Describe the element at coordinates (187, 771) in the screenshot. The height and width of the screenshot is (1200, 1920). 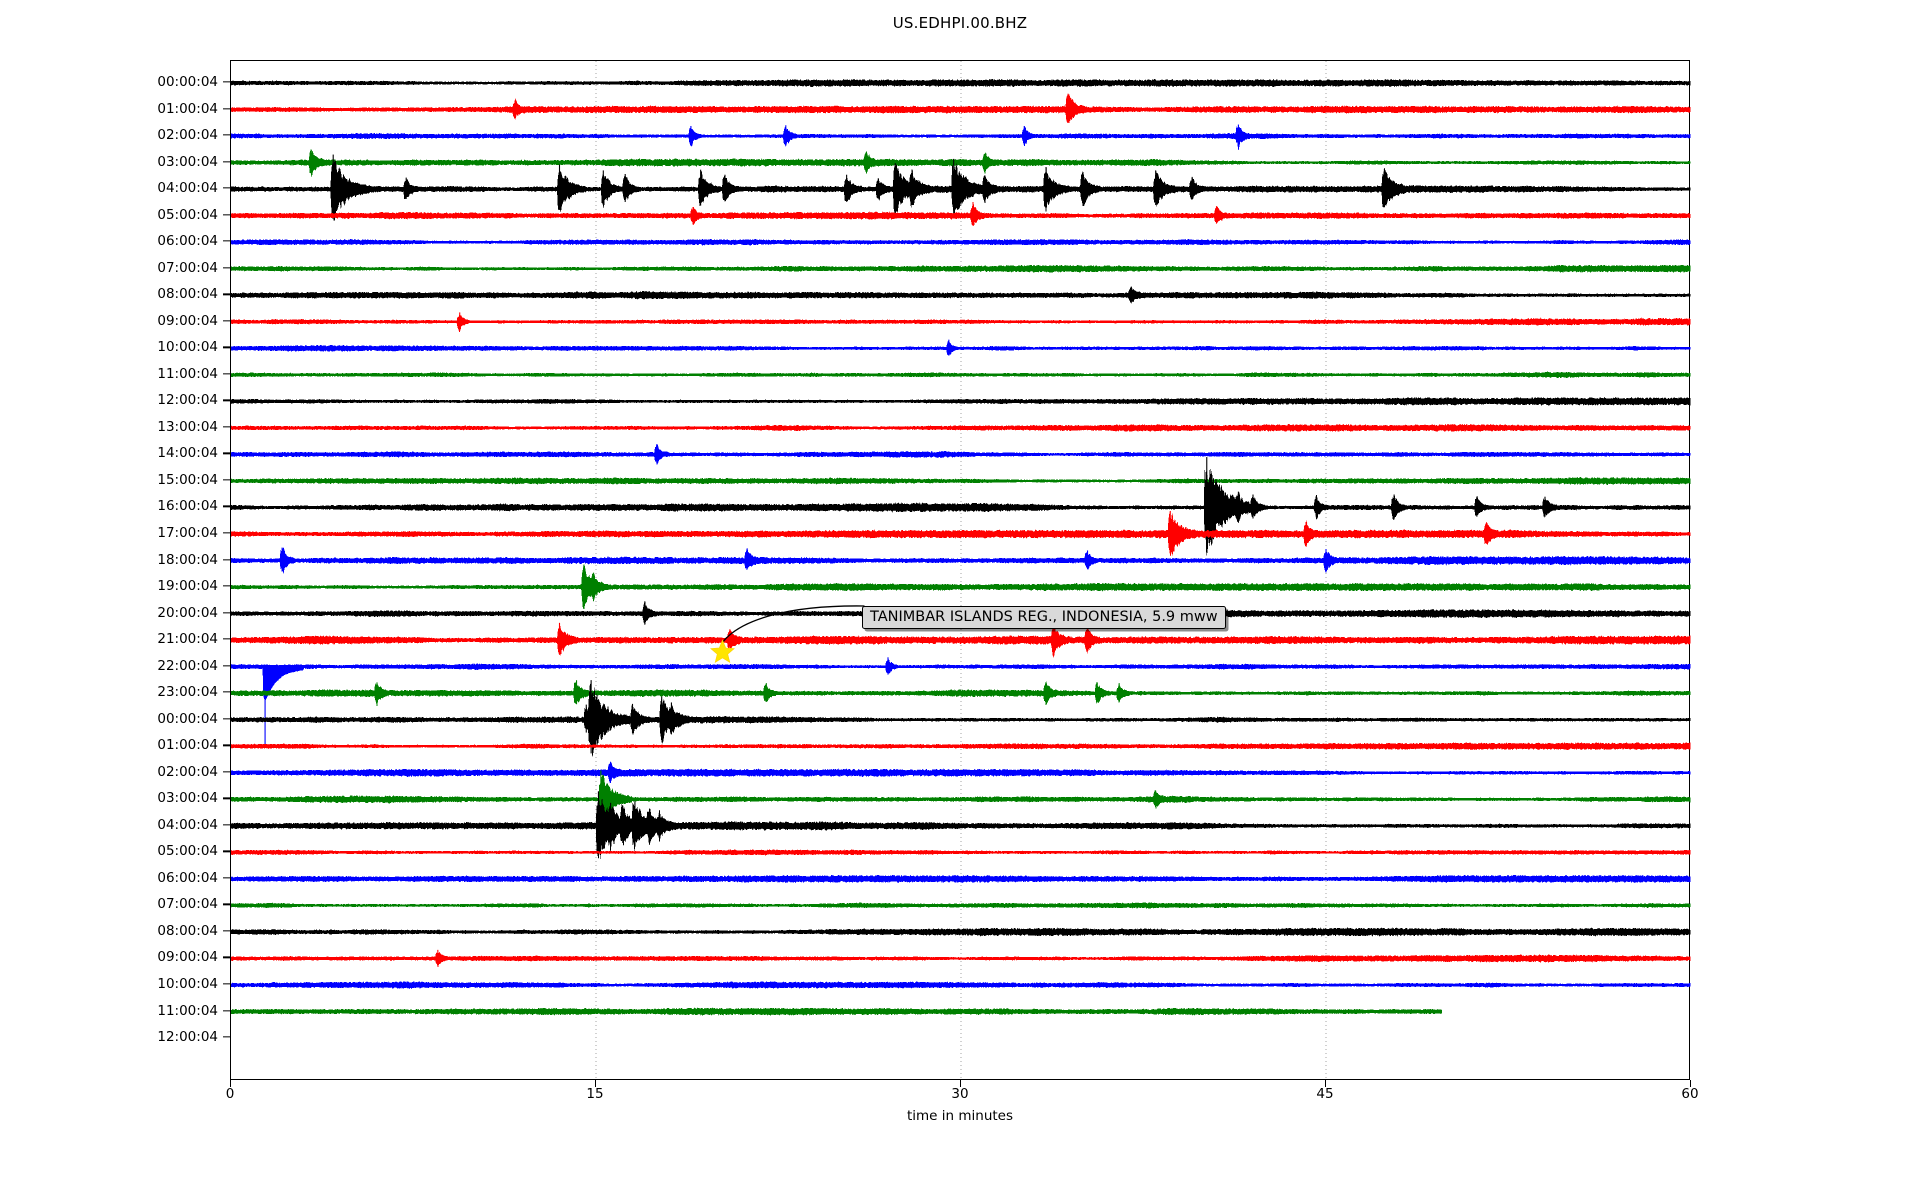
I see `y-tick-label-26: 02:00:04` at that location.